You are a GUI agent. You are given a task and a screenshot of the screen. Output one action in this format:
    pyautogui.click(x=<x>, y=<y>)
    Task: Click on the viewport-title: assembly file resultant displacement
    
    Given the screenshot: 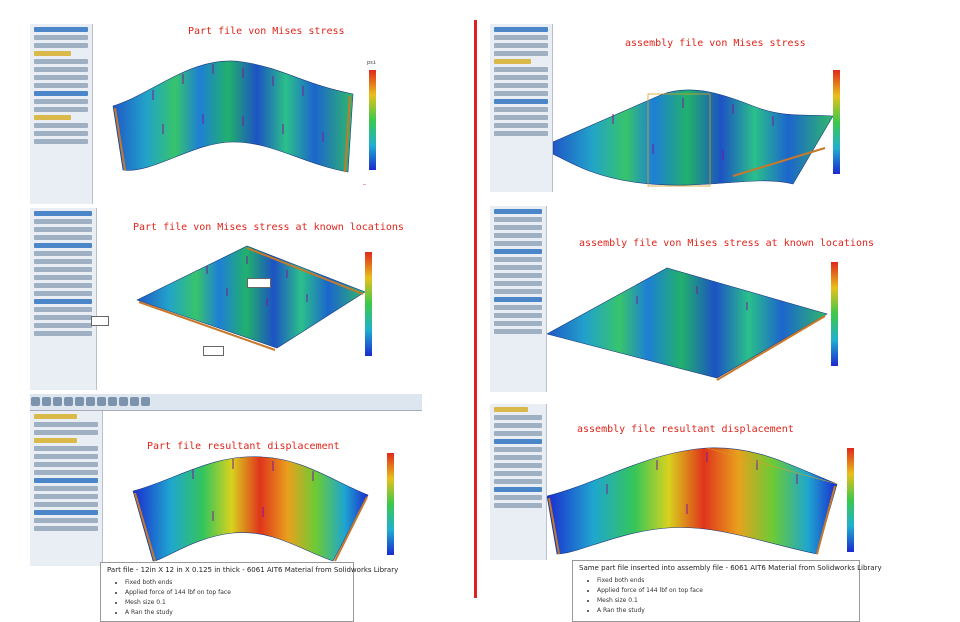 What is the action you would take?
    pyautogui.click(x=685, y=429)
    